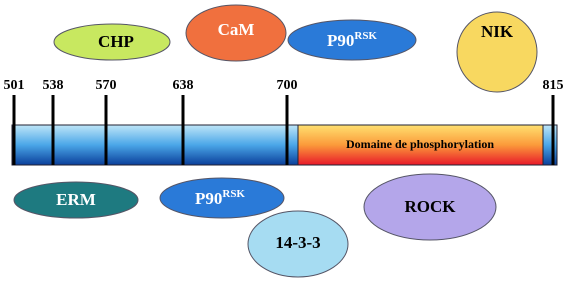 The width and height of the screenshot is (573, 290). What do you see at coordinates (106, 85) in the screenshot?
I see `position-label: 570` at bounding box center [106, 85].